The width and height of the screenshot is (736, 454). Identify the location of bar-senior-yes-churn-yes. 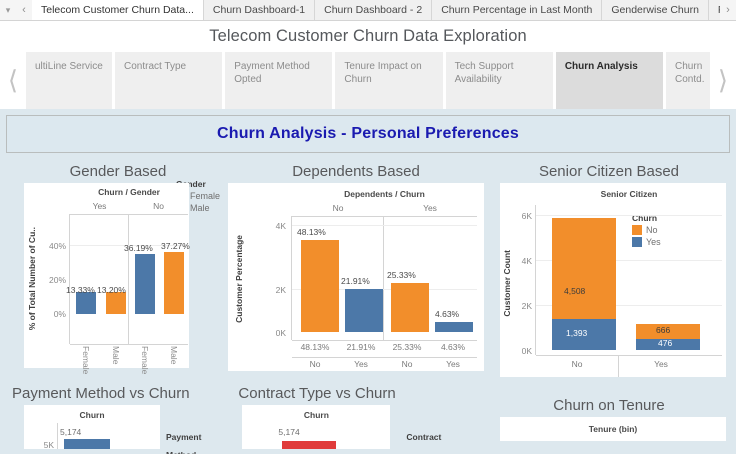
(668, 344).